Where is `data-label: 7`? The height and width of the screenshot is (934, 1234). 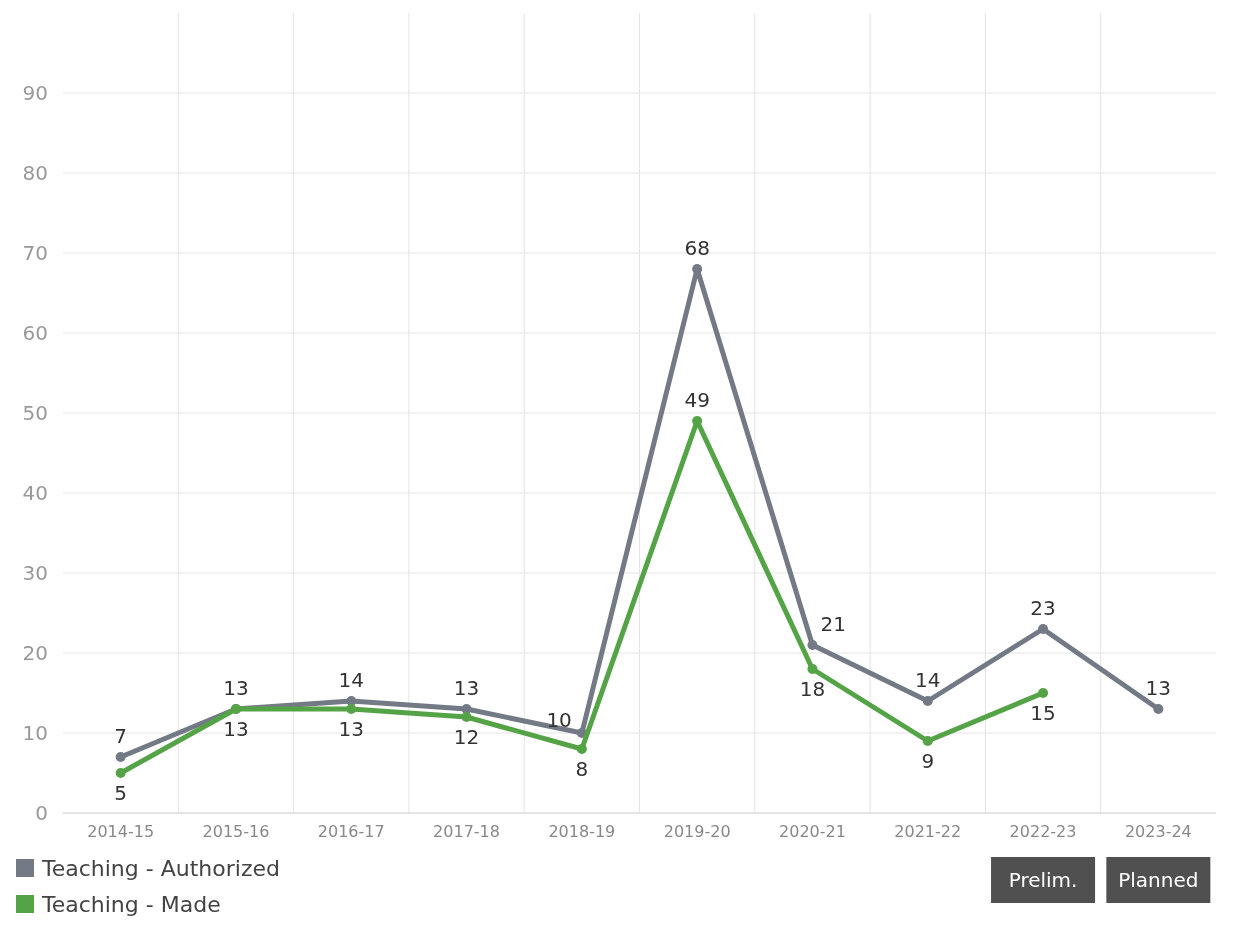 data-label: 7 is located at coordinates (121, 736).